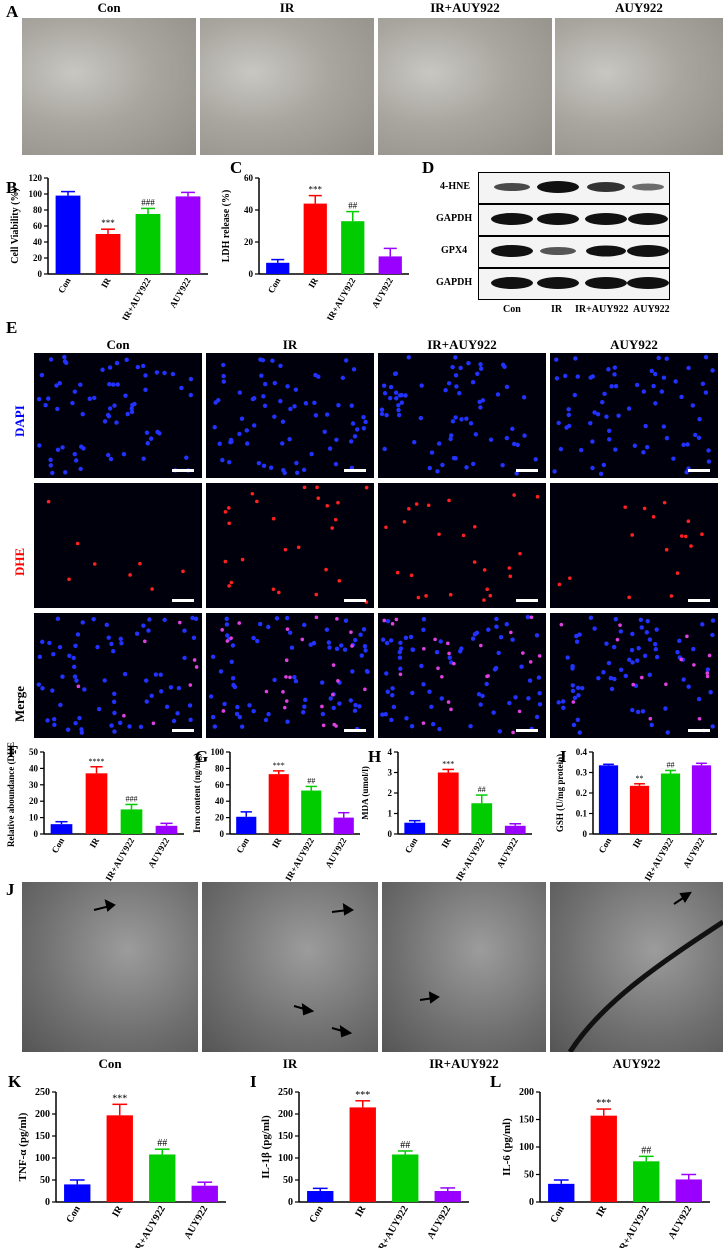  Describe the element at coordinates (12, 11) in the screenshot. I see `panel-label-a: A` at that location.